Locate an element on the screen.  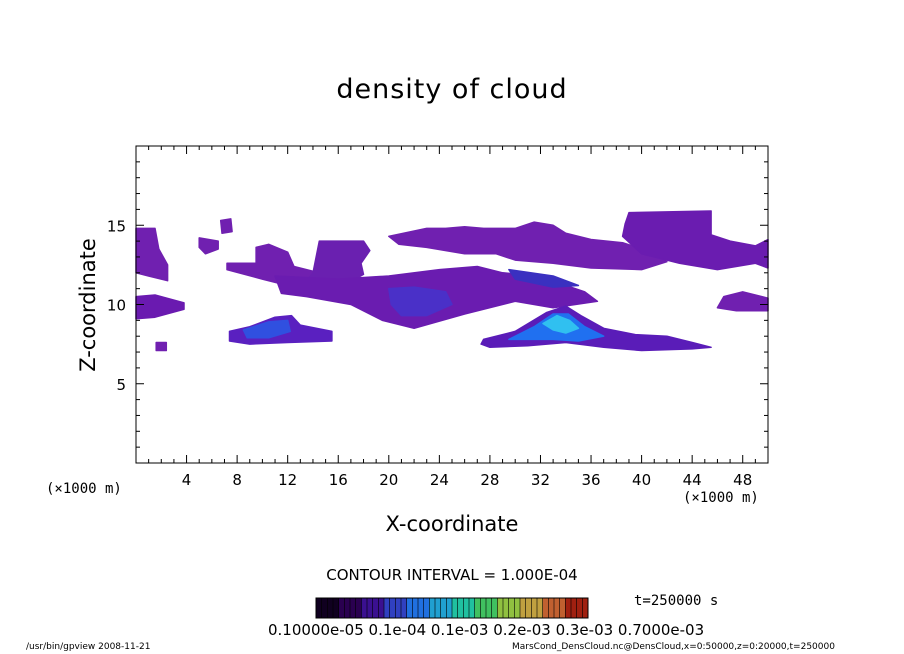
region-central-blob-dark is located at coordinates (420, 301).